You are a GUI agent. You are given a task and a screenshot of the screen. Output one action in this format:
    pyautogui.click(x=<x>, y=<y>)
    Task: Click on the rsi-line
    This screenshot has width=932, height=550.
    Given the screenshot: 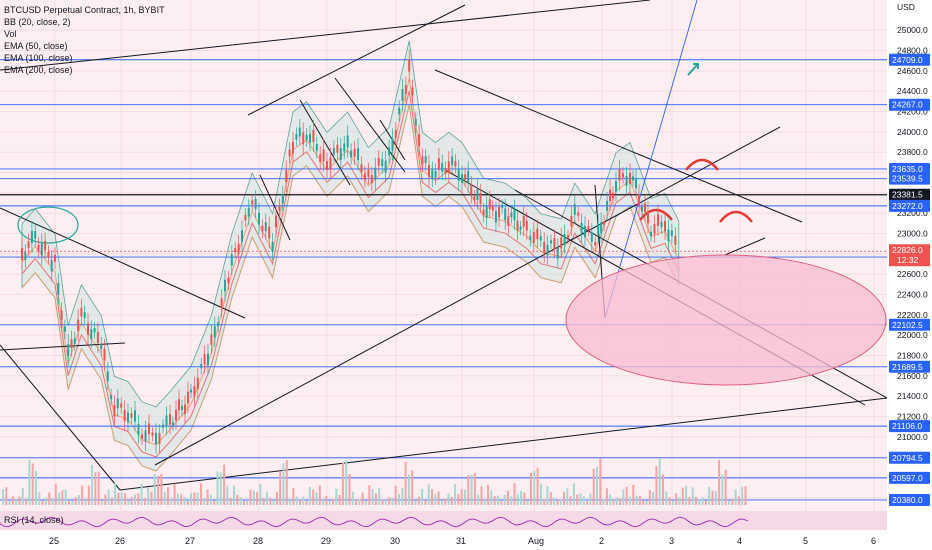 What is the action you would take?
    pyautogui.click(x=374, y=522)
    